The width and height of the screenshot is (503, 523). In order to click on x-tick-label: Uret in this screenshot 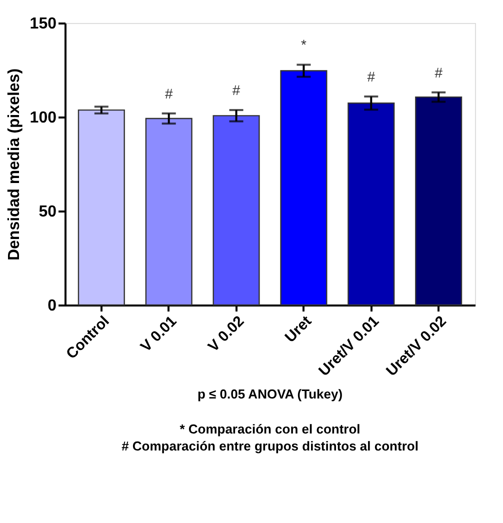, I will do `click(299, 329)`.